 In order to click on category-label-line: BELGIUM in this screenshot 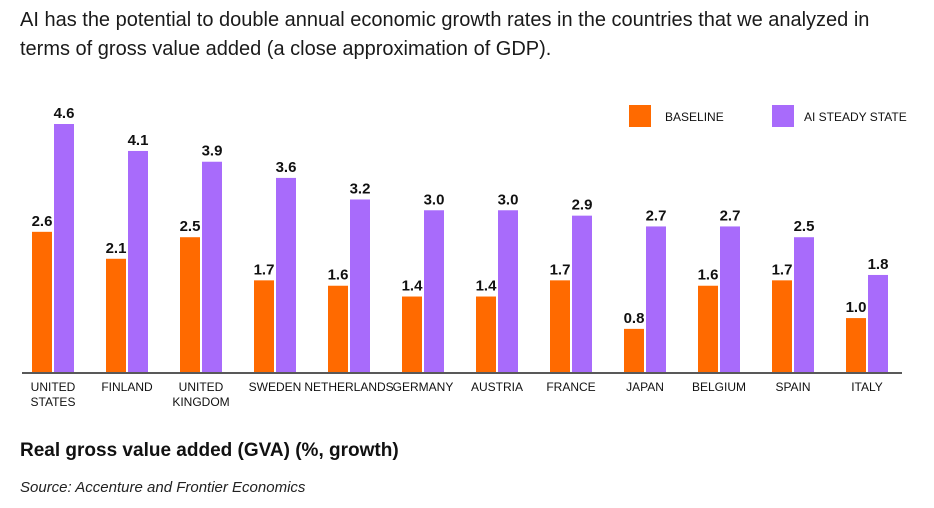, I will do `click(719, 387)`.